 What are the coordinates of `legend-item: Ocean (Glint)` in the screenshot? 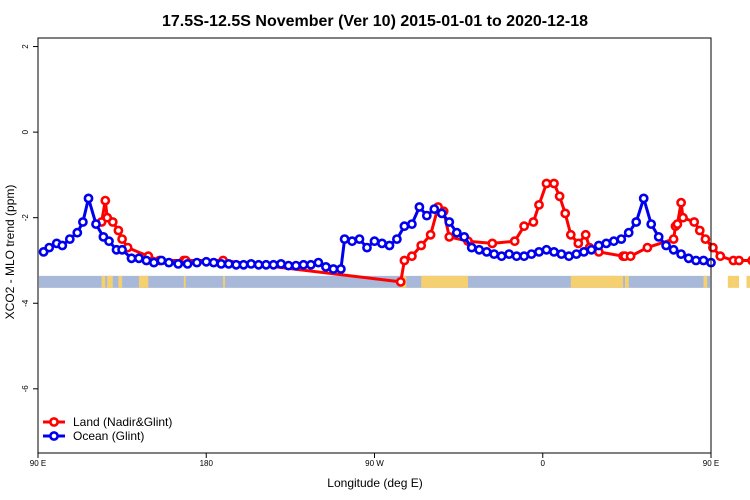 It's located at (93, 436).